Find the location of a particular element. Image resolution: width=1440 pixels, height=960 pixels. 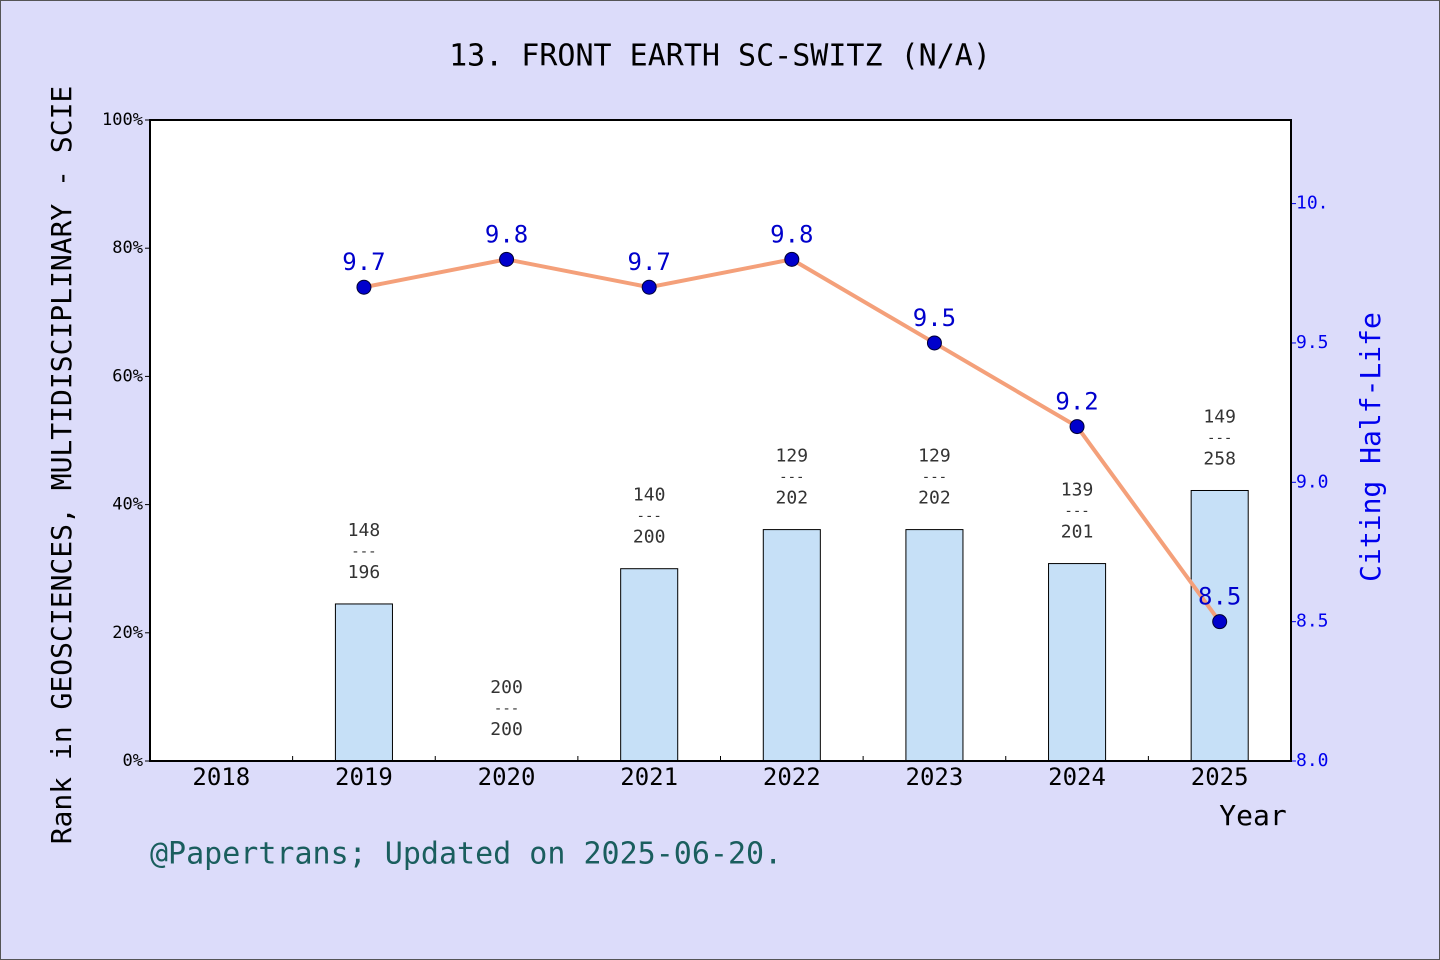

x-axis-label: Year is located at coordinates (1252, 815).